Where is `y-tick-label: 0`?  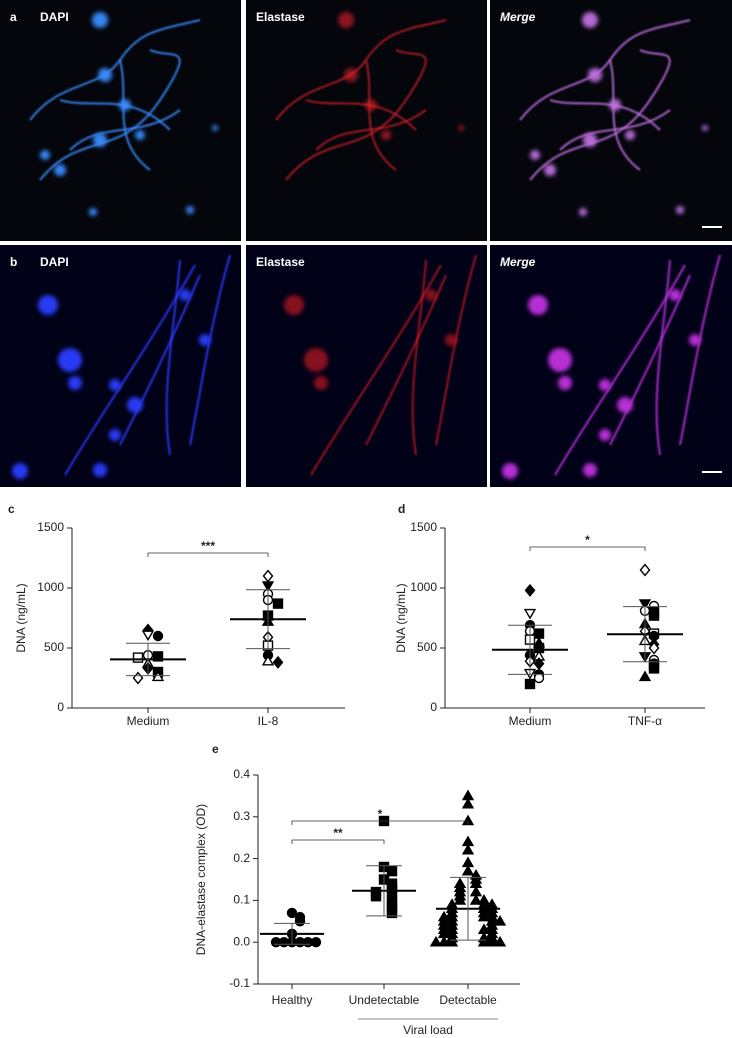
y-tick-label: 0 is located at coordinates (60, 707).